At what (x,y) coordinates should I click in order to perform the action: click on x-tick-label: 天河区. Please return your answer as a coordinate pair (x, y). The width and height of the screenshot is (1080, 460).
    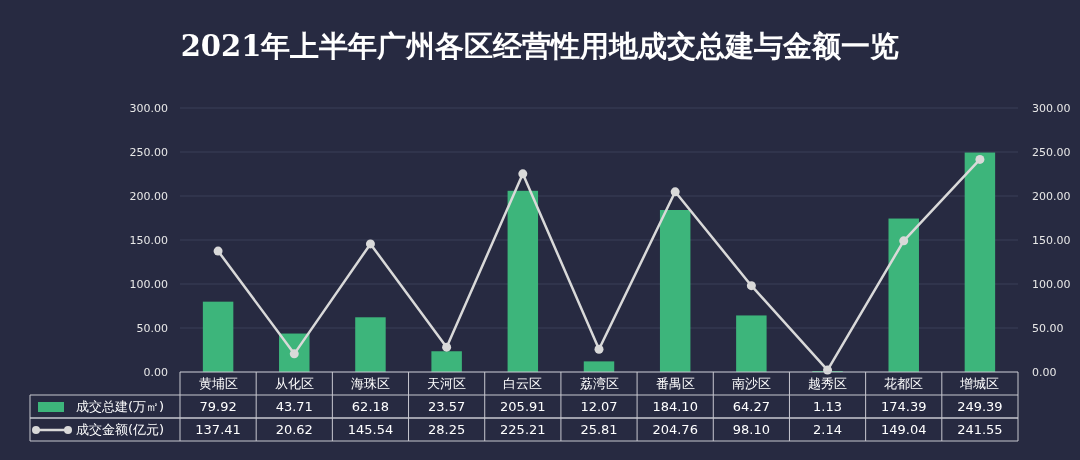
    Looking at the image, I should click on (447, 383).